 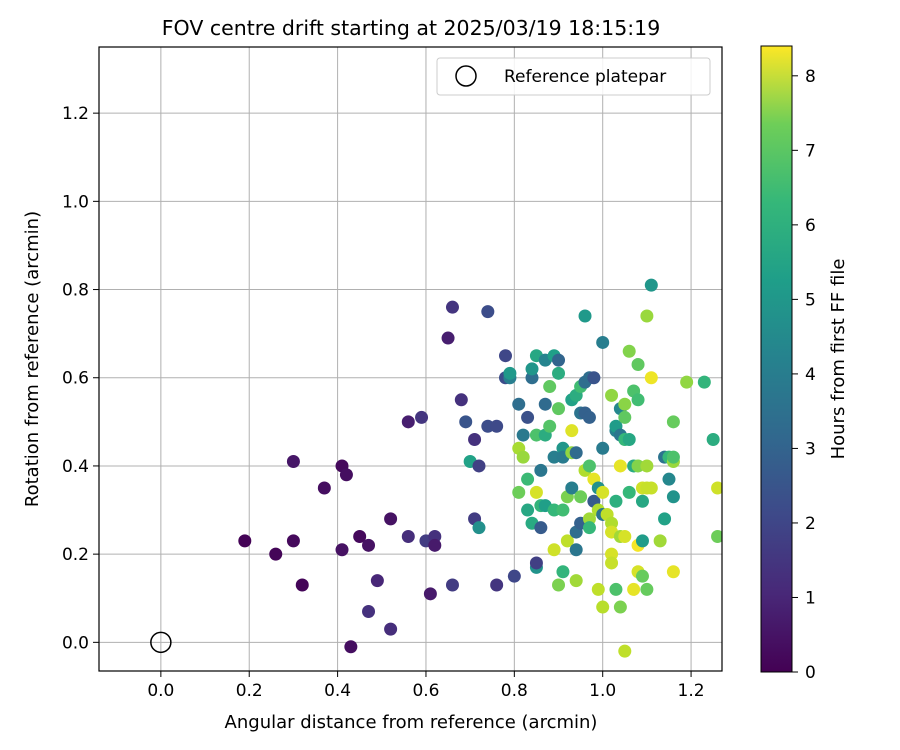 What do you see at coordinates (810, 375) in the screenshot?
I see `colorbar-tick-label: 4` at bounding box center [810, 375].